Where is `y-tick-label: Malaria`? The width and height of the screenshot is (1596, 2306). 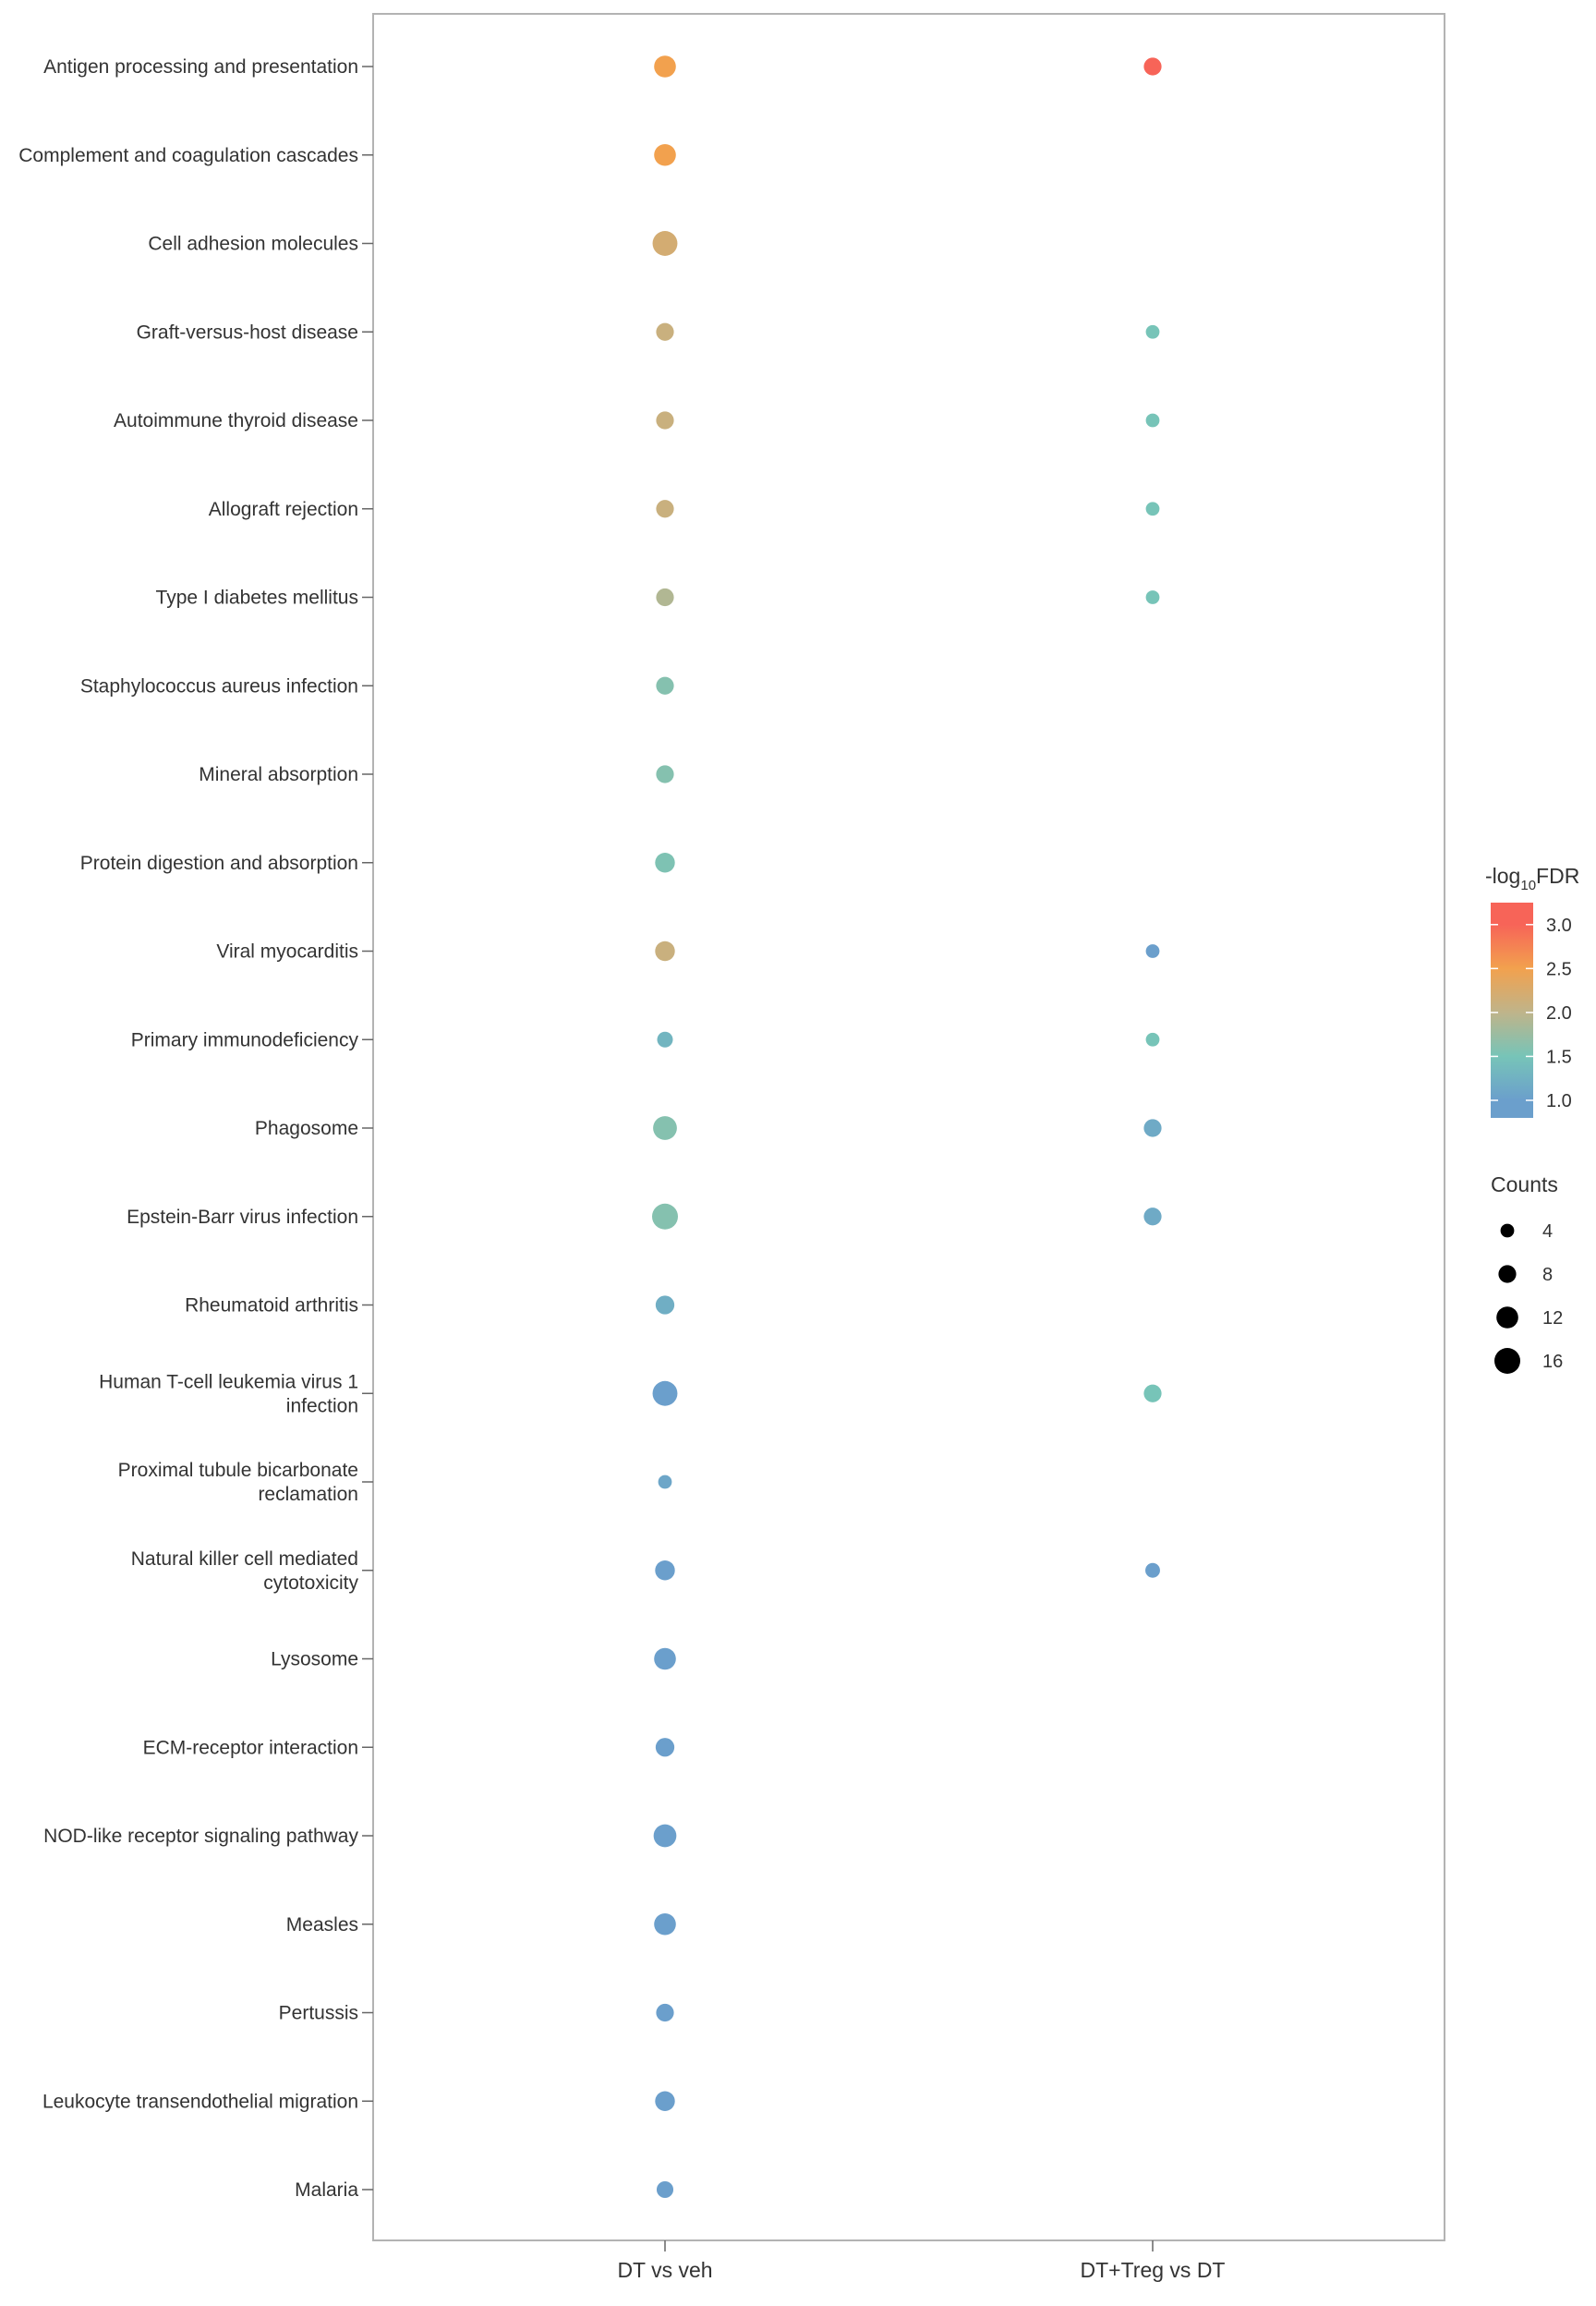 y-tick-label: Malaria is located at coordinates (326, 2190).